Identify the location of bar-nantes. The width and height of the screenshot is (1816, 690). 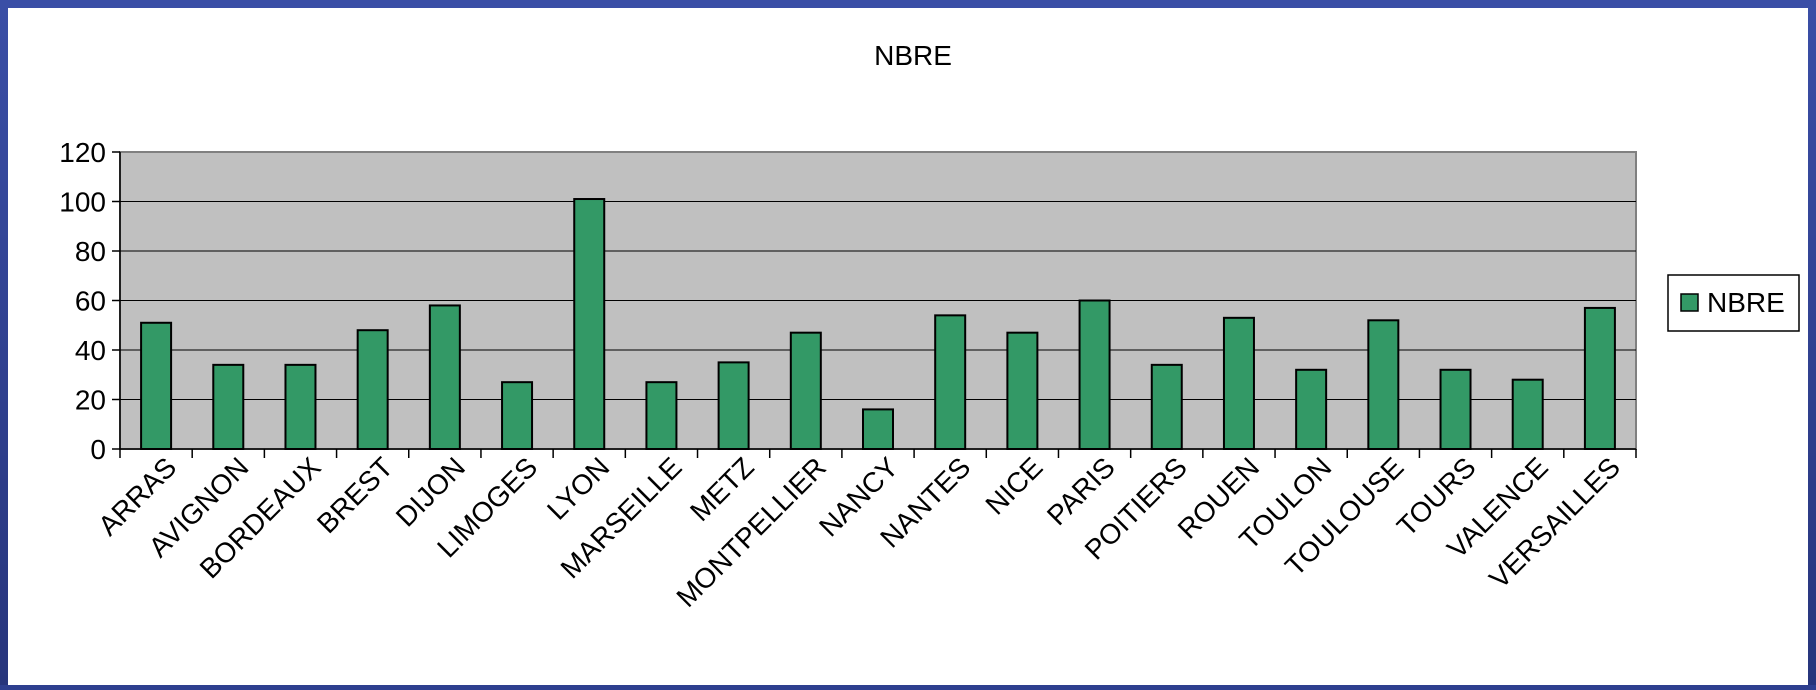
(950, 382).